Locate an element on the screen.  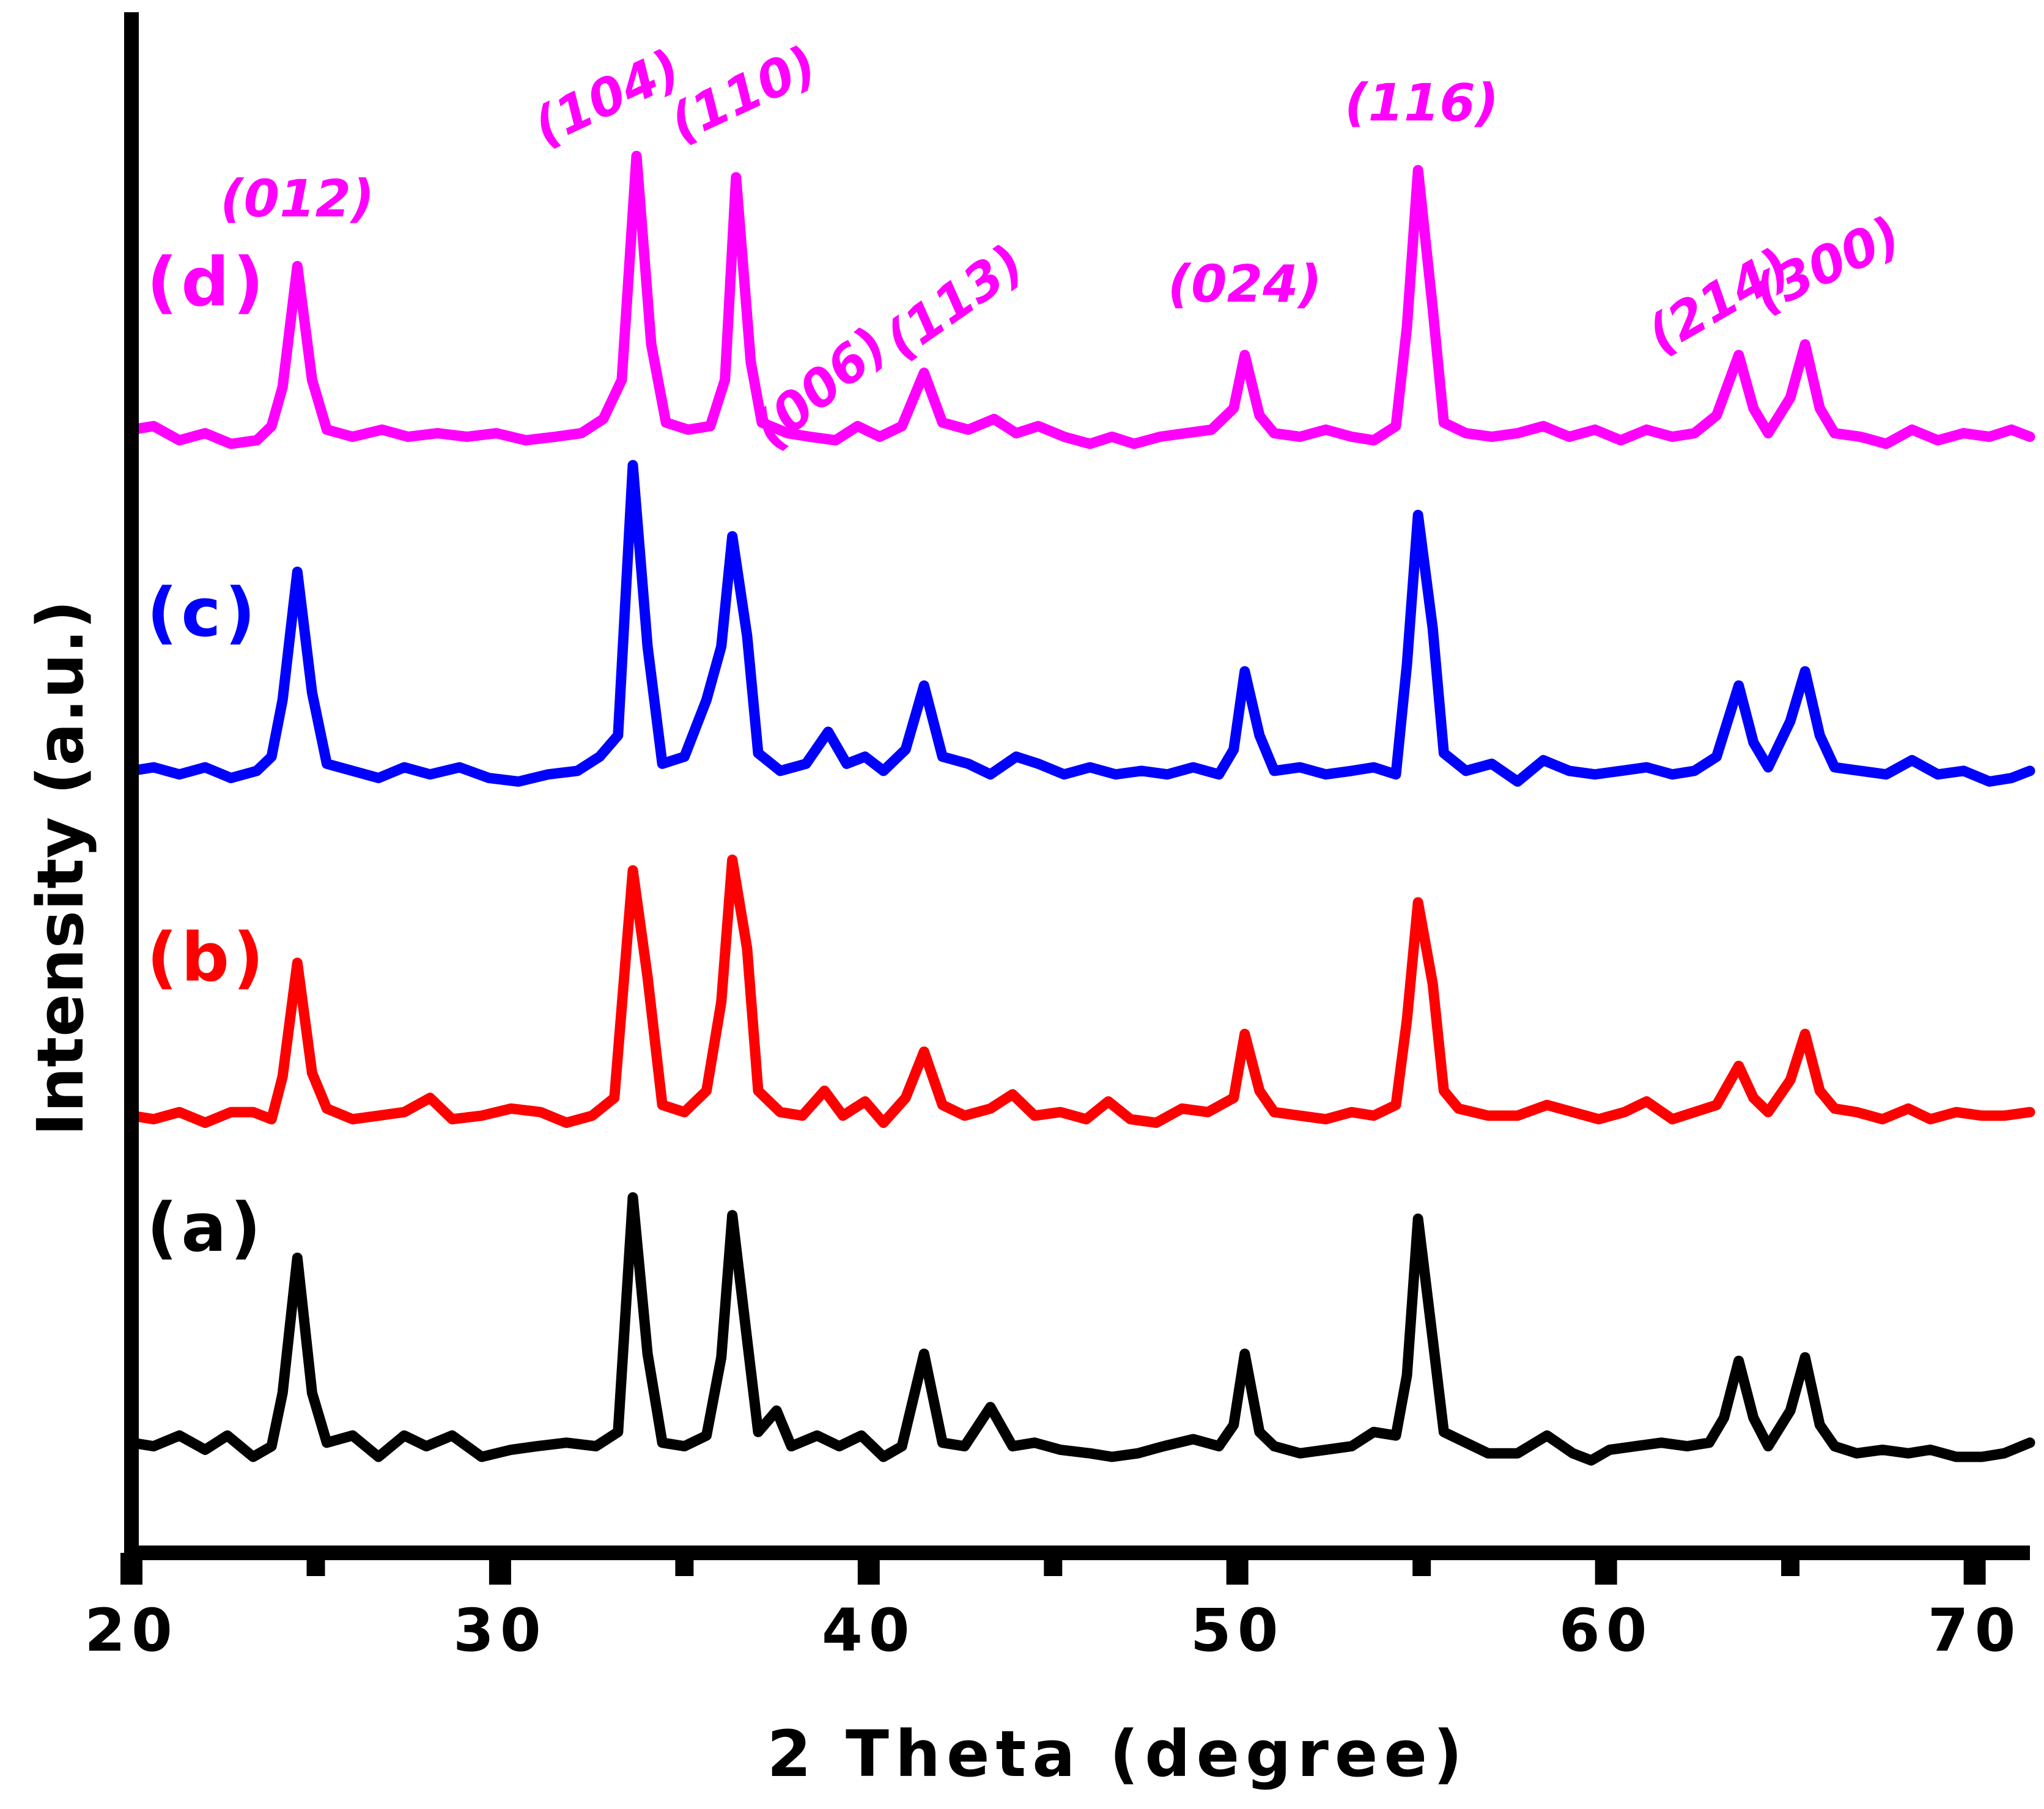
peak-label-6: (116) is located at coordinates (1422, 103).